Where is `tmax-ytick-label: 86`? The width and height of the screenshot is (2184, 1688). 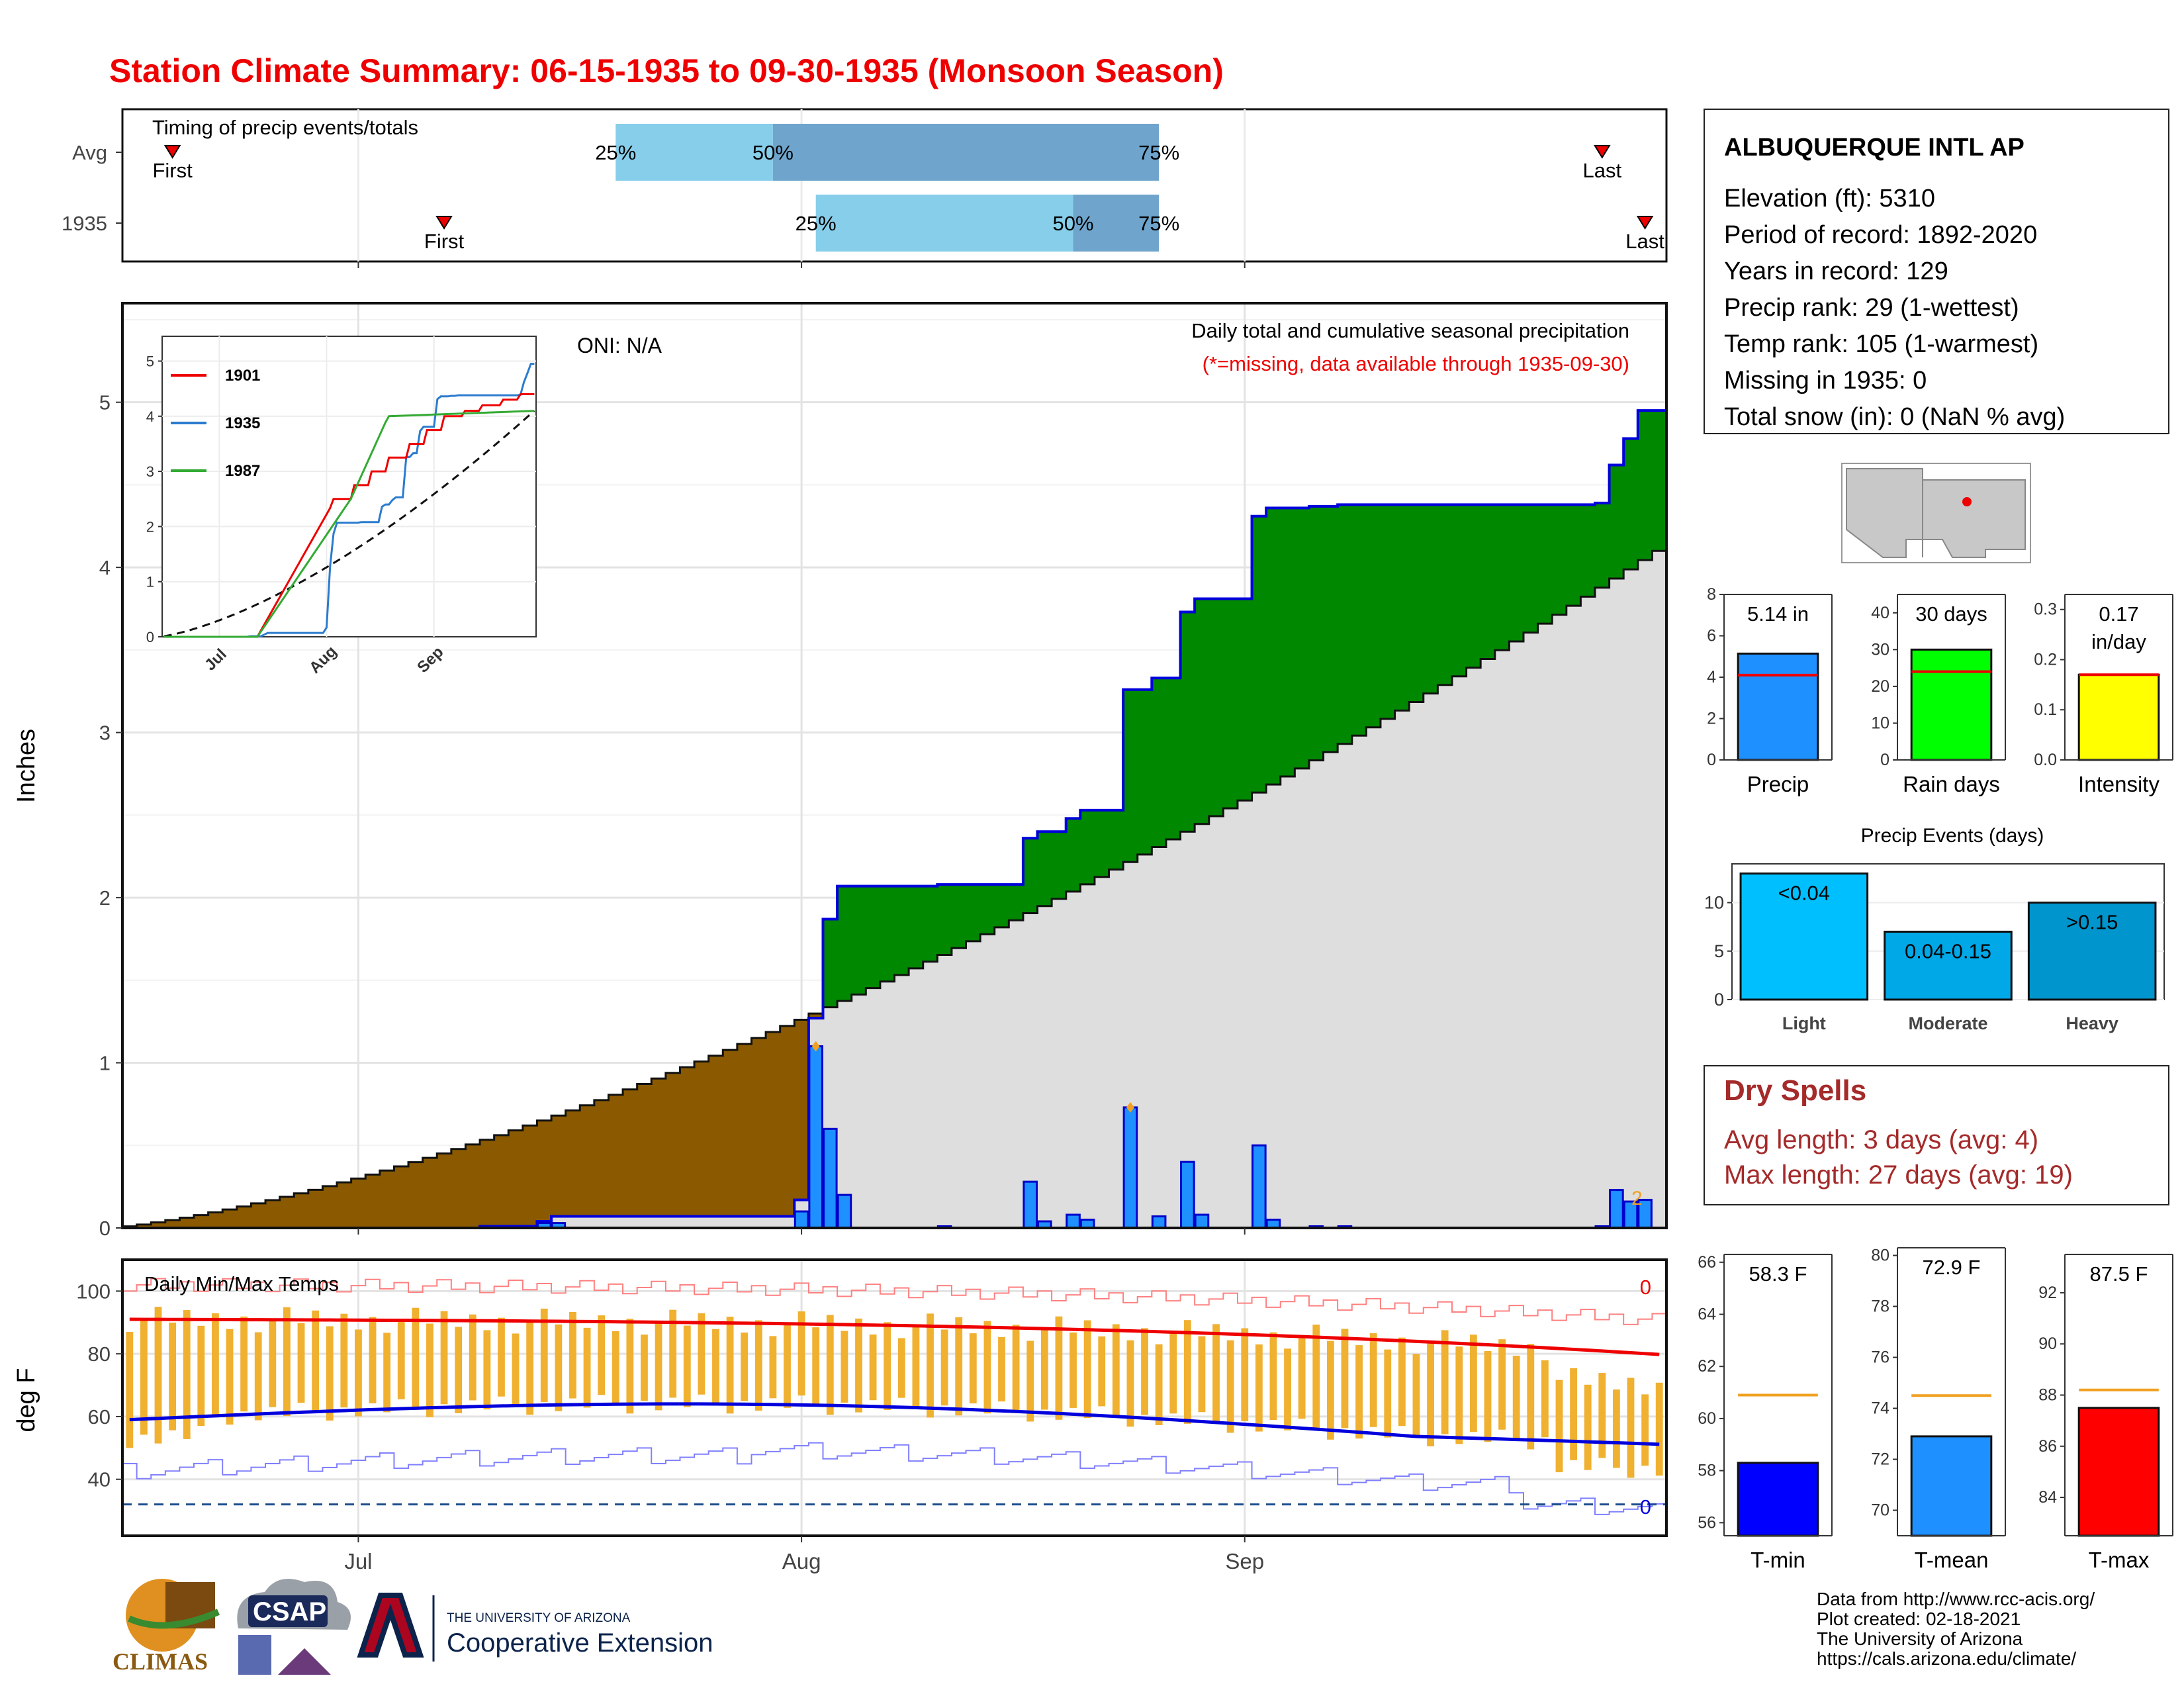 tmax-ytick-label: 86 is located at coordinates (2048, 1446).